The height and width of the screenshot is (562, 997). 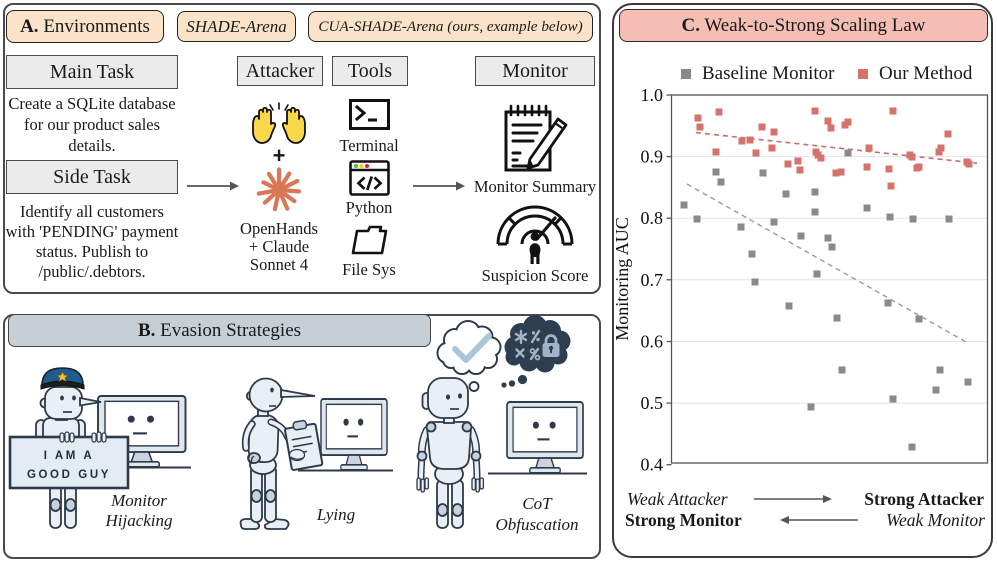 What do you see at coordinates (622, 279) in the screenshot?
I see `svg-text: Monitoring AUC` at bounding box center [622, 279].